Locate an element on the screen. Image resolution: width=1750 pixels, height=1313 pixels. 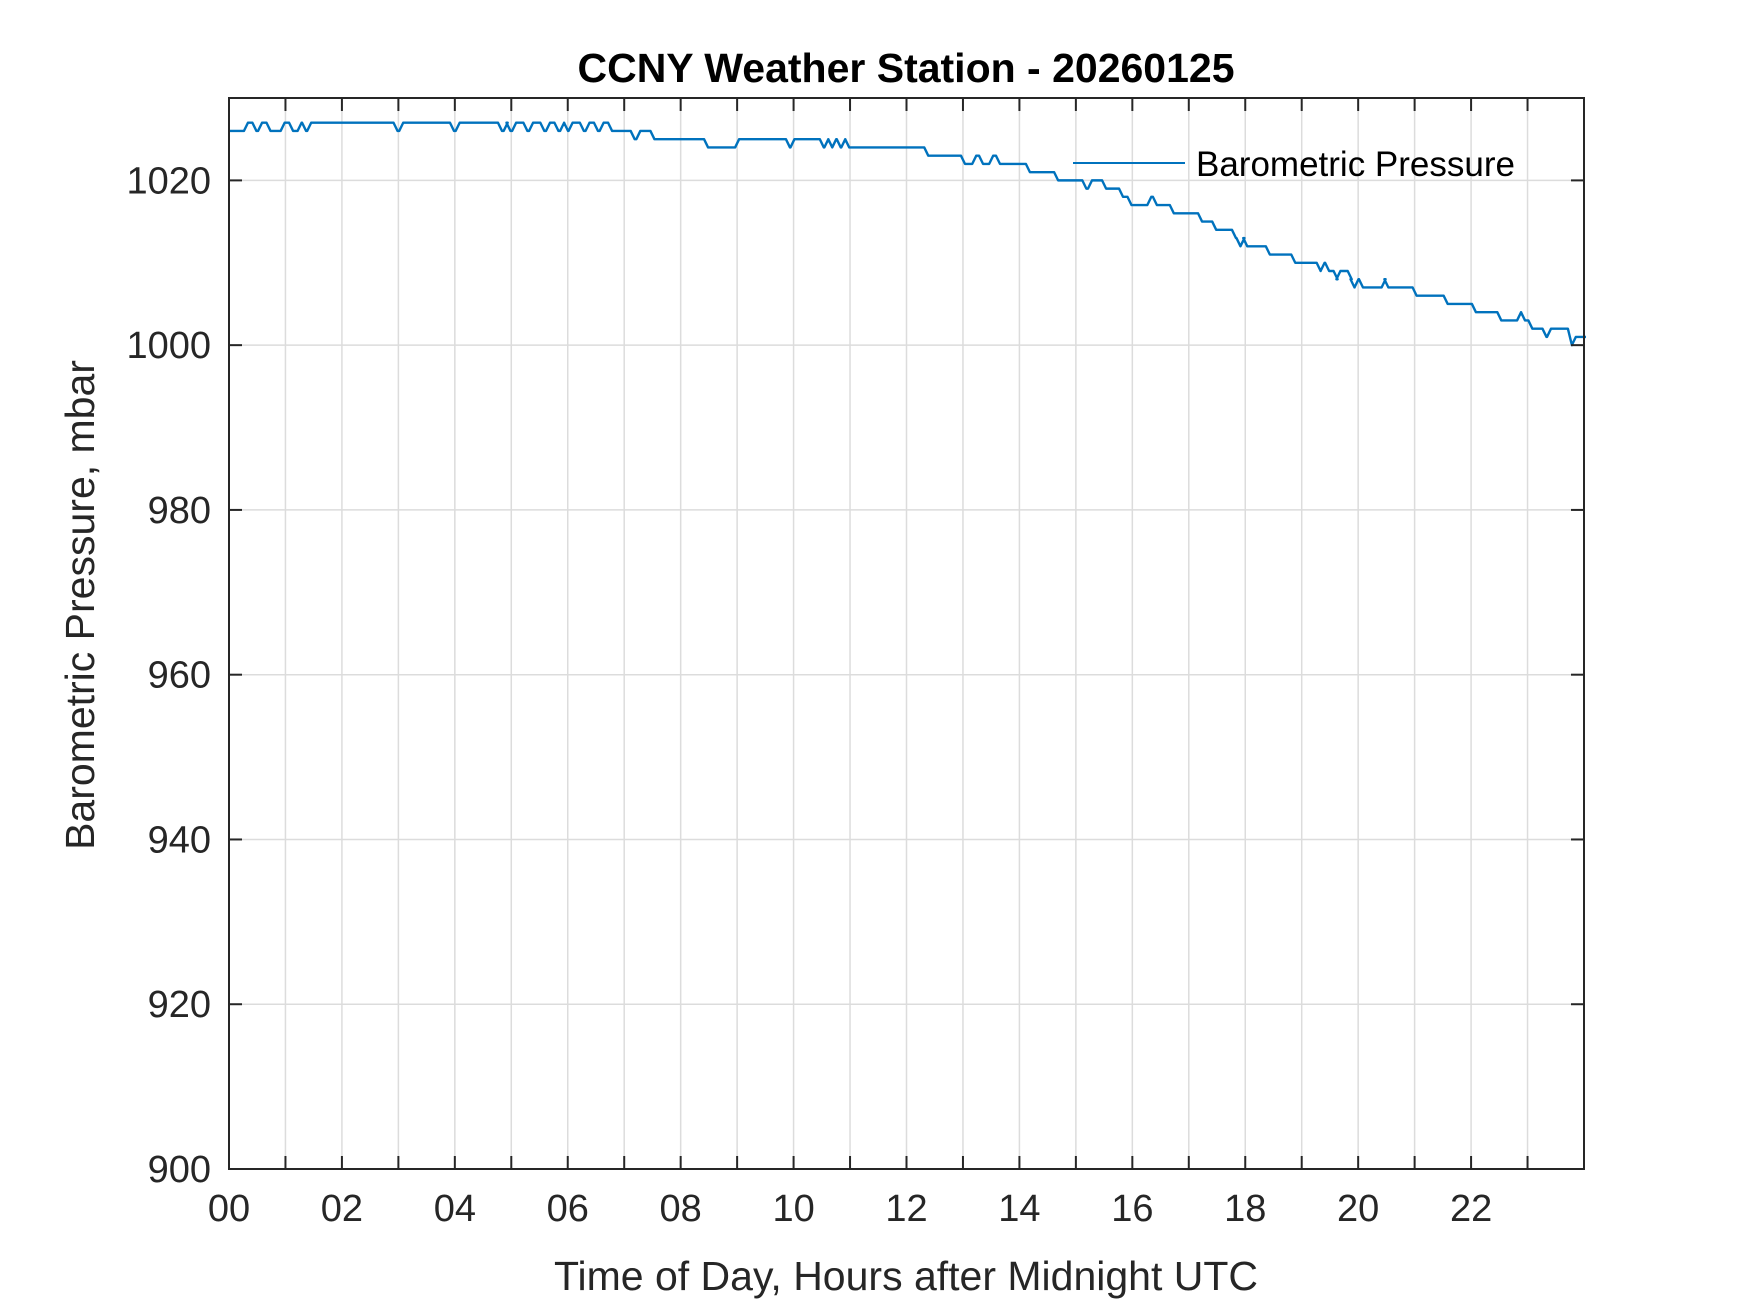
x-tick-label: 08 is located at coordinates (681, 1209).